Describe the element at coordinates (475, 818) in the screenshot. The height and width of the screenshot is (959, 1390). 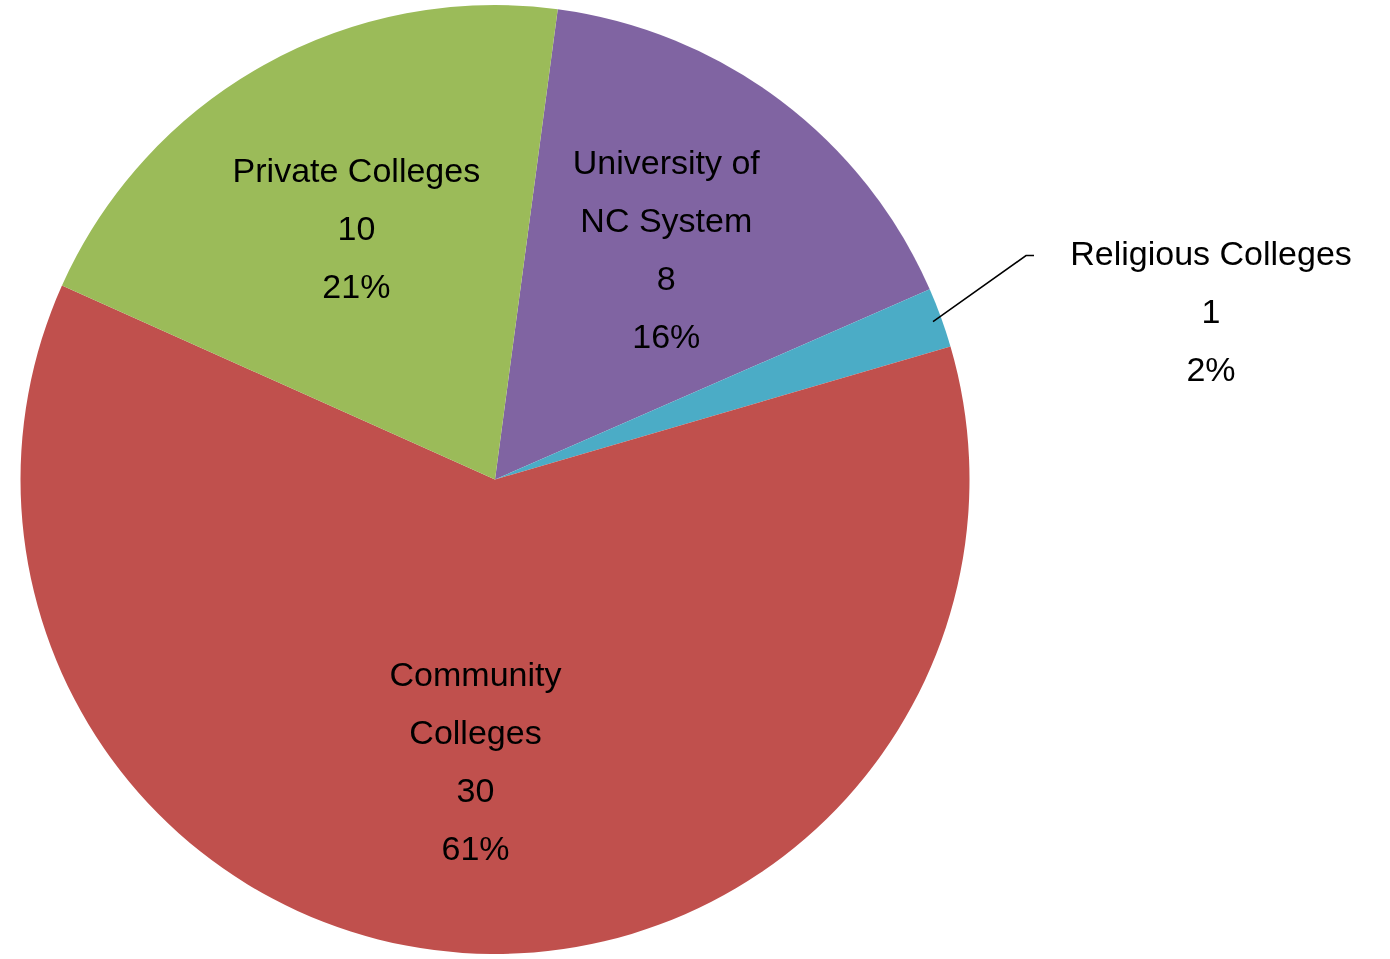
I see `data-label: 30 61%` at that location.